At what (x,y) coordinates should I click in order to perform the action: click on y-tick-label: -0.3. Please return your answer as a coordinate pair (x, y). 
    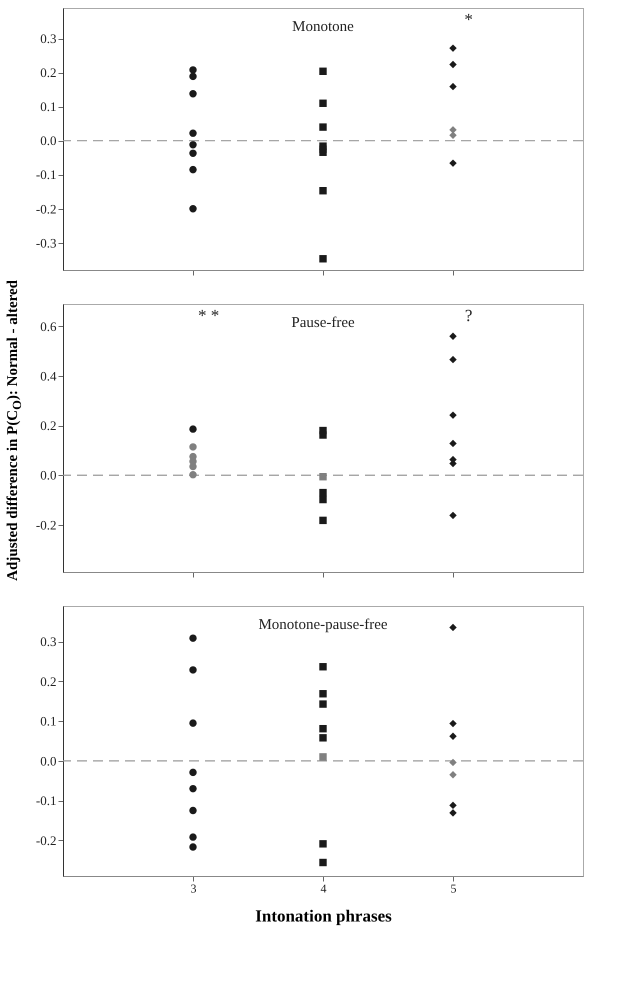
    Looking at the image, I should click on (46, 242).